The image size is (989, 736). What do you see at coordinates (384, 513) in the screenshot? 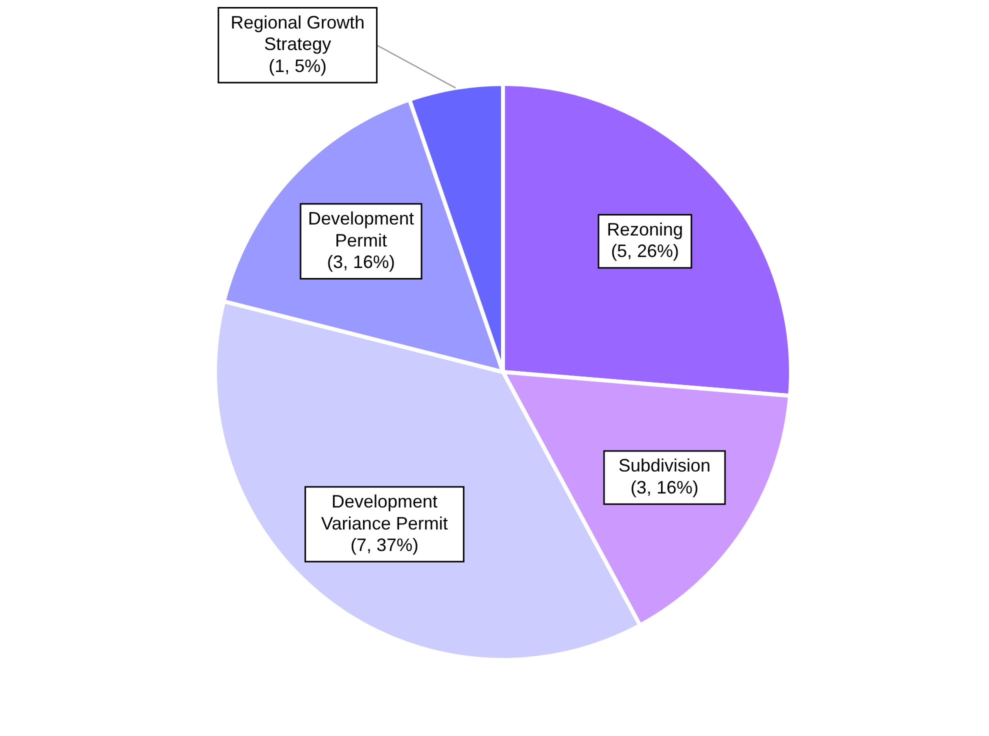
I see `slice-label: Development Variance Permit` at bounding box center [384, 513].